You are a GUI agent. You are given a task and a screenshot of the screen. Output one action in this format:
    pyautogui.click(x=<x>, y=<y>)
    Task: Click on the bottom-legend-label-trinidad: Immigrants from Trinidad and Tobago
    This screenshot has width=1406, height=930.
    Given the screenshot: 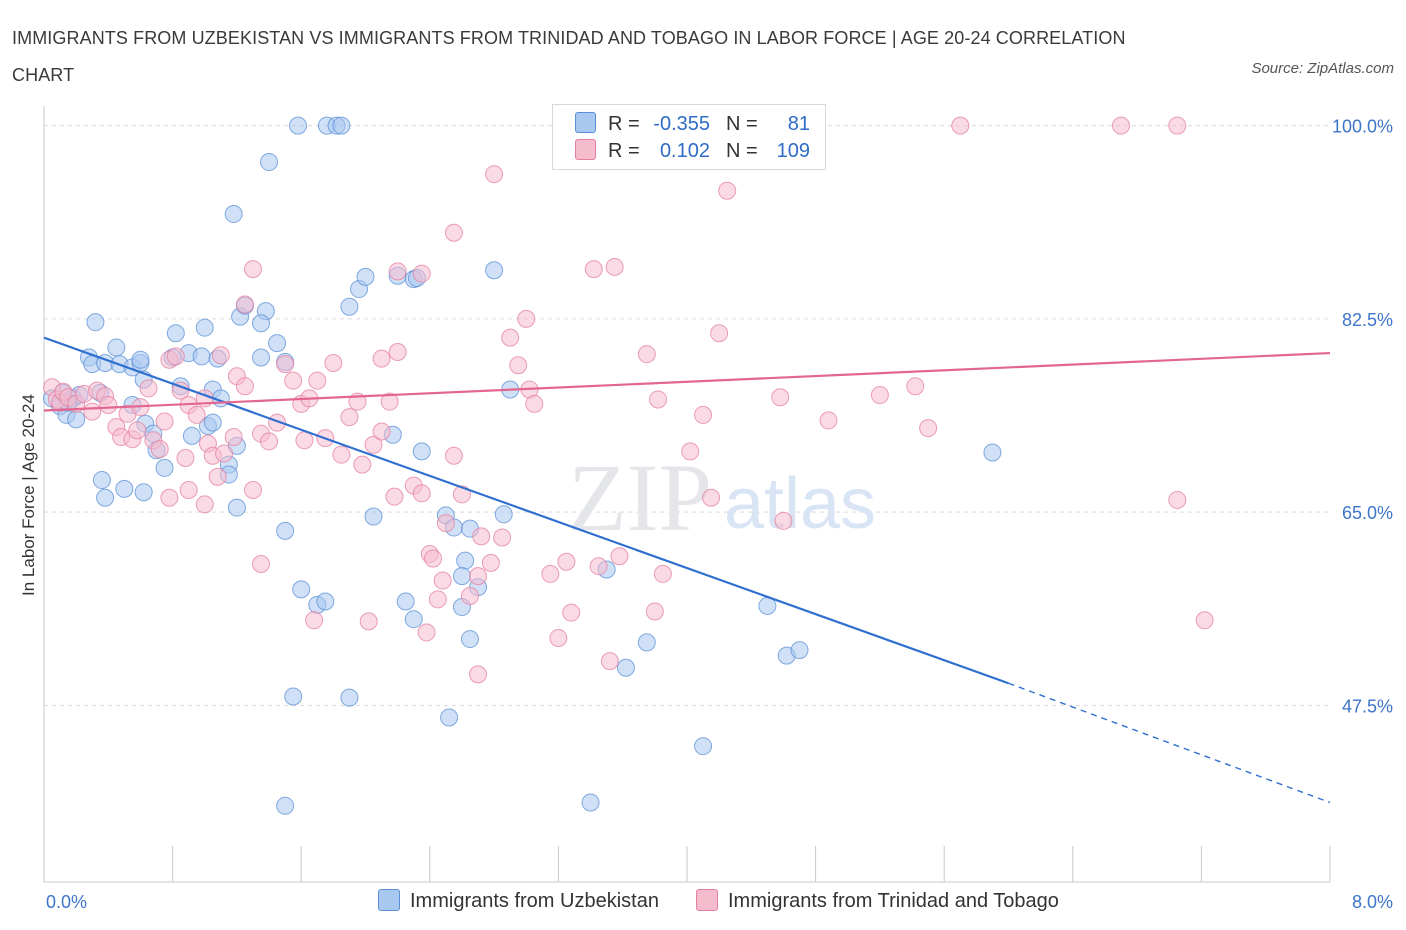 What is the action you would take?
    pyautogui.click(x=893, y=901)
    